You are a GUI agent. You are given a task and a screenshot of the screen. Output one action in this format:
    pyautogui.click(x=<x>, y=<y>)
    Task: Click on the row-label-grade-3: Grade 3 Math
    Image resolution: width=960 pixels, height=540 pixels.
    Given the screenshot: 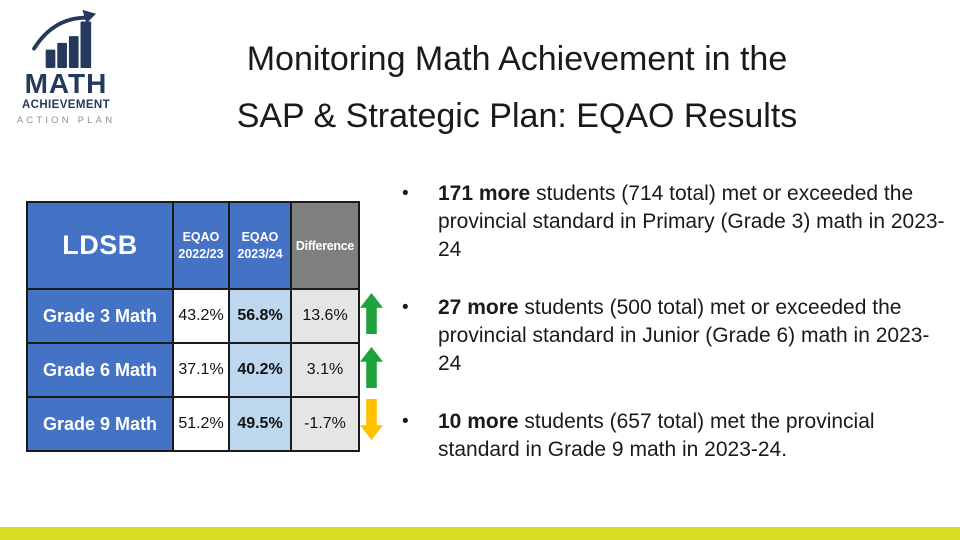 What is the action you would take?
    pyautogui.click(x=100, y=316)
    